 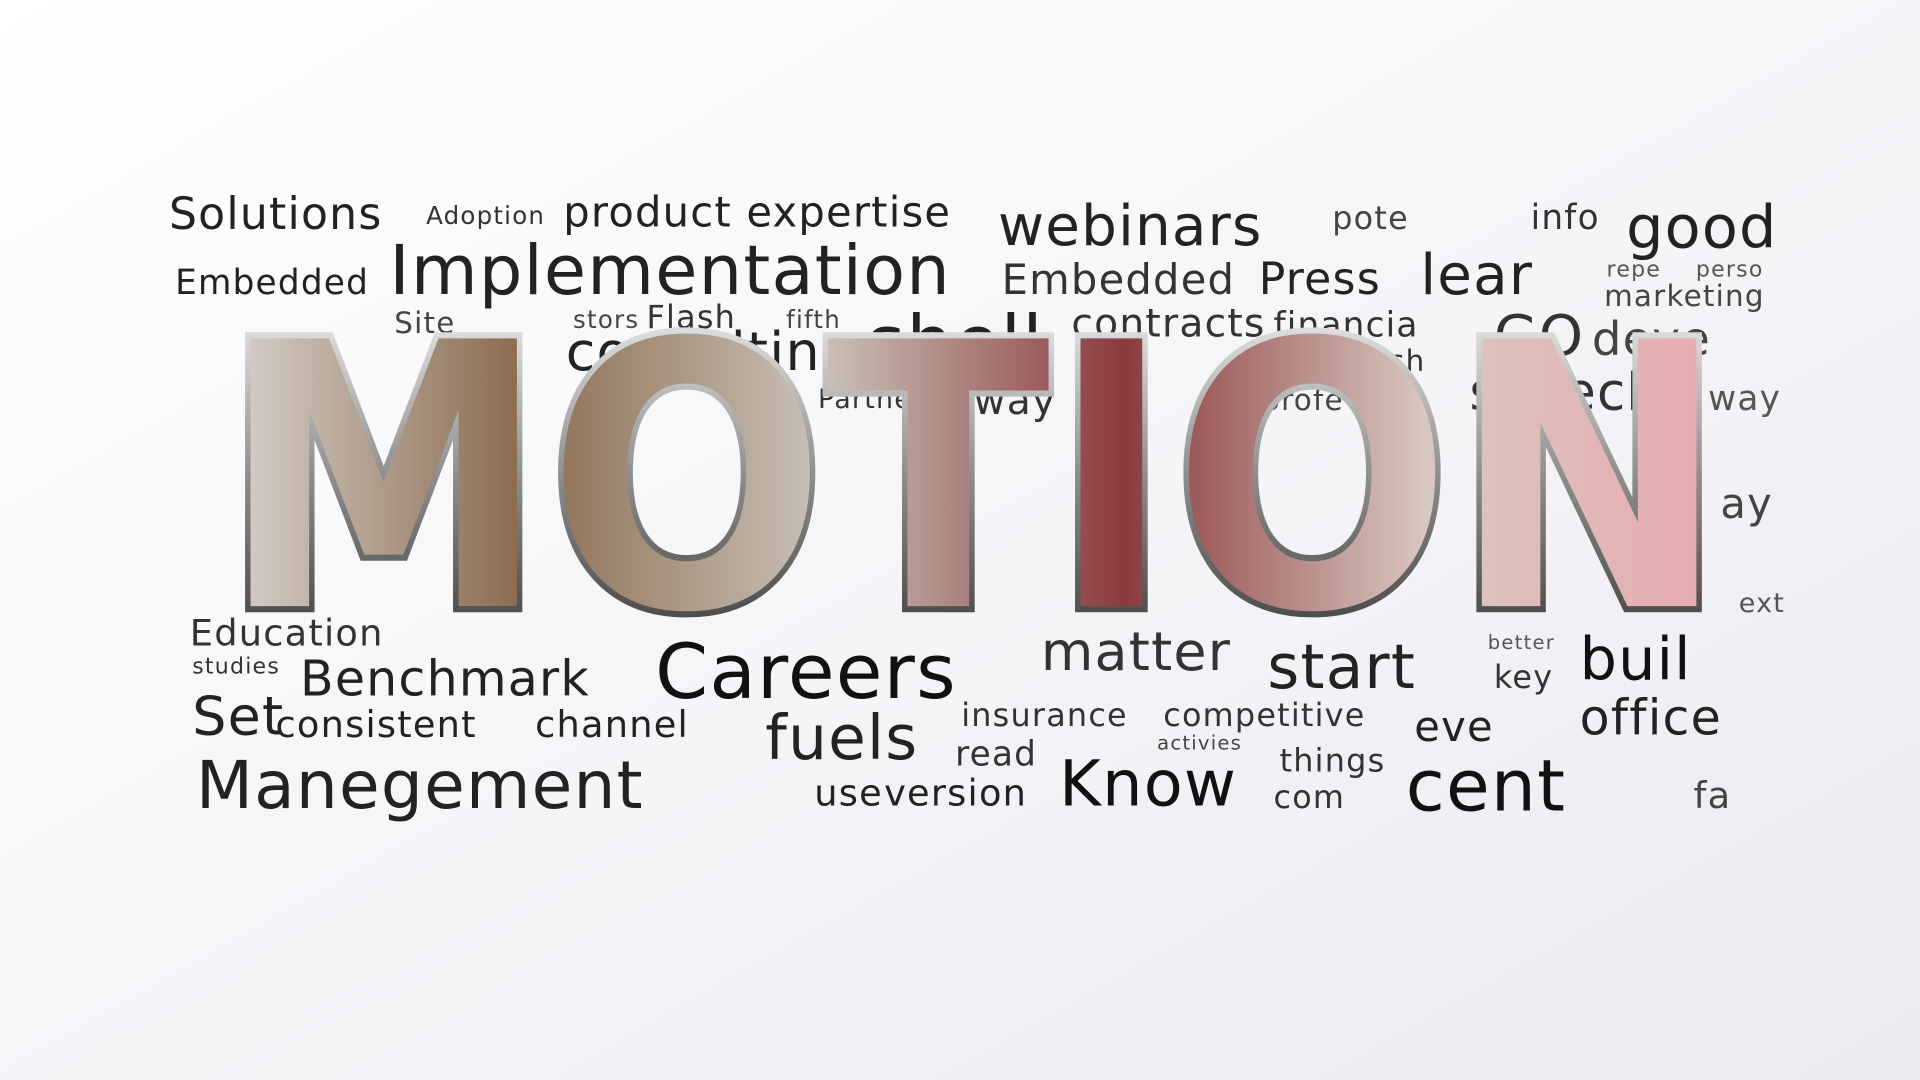 What do you see at coordinates (1684, 296) in the screenshot?
I see `cloud-word: marketing` at bounding box center [1684, 296].